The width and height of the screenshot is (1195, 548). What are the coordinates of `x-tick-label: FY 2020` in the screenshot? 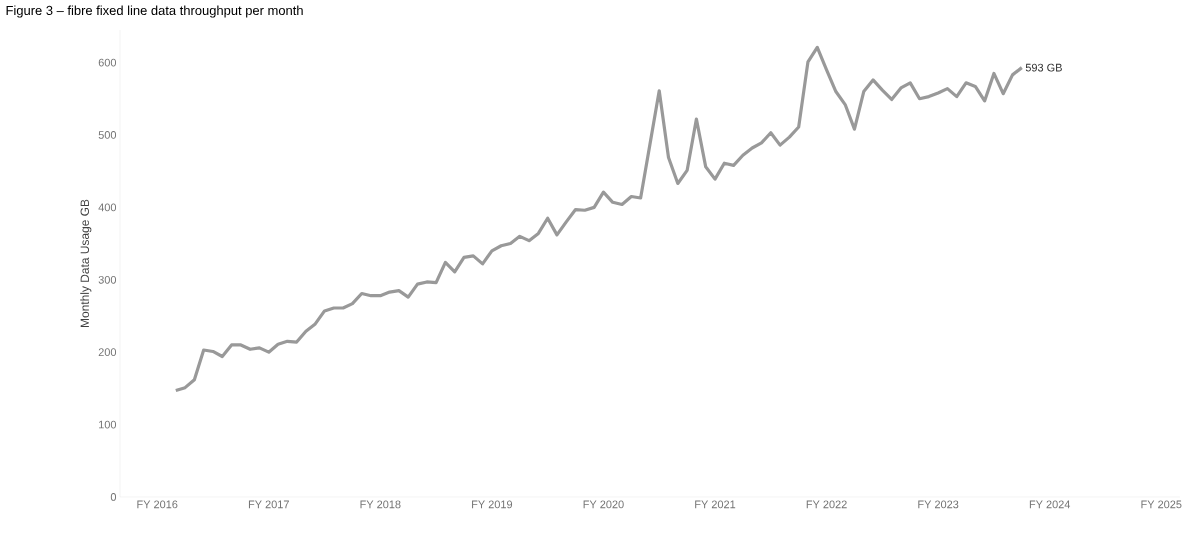 It's located at (603, 504).